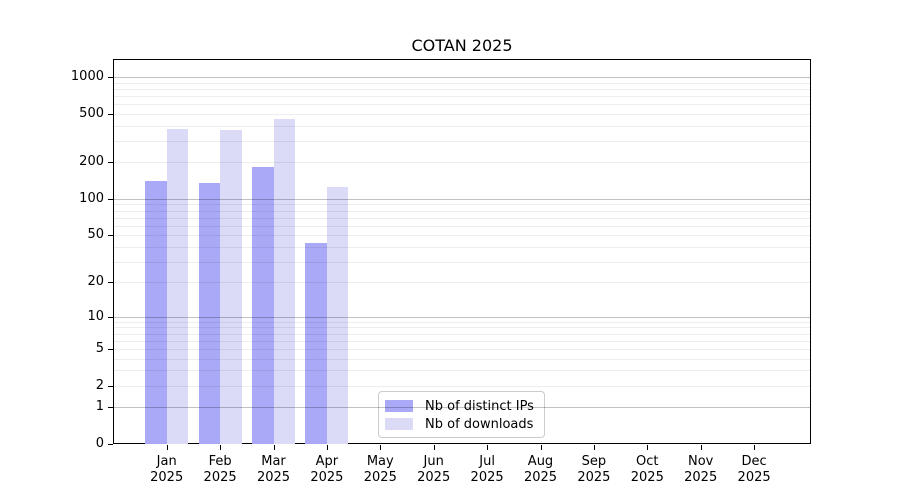 The image size is (900, 500). What do you see at coordinates (316, 343) in the screenshot?
I see `bar-distinct-ips-apr` at bounding box center [316, 343].